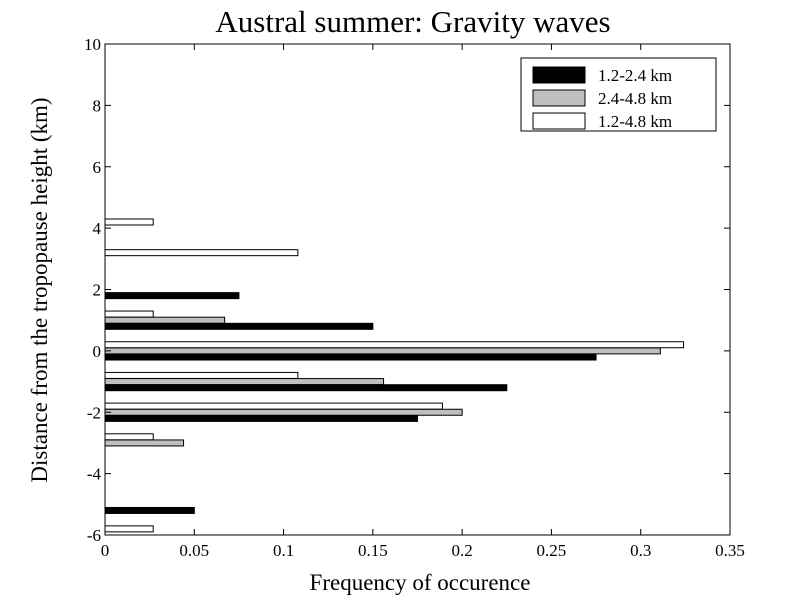 The height and width of the screenshot is (600, 800). I want to click on y-tick-label: 4, so click(97, 228).